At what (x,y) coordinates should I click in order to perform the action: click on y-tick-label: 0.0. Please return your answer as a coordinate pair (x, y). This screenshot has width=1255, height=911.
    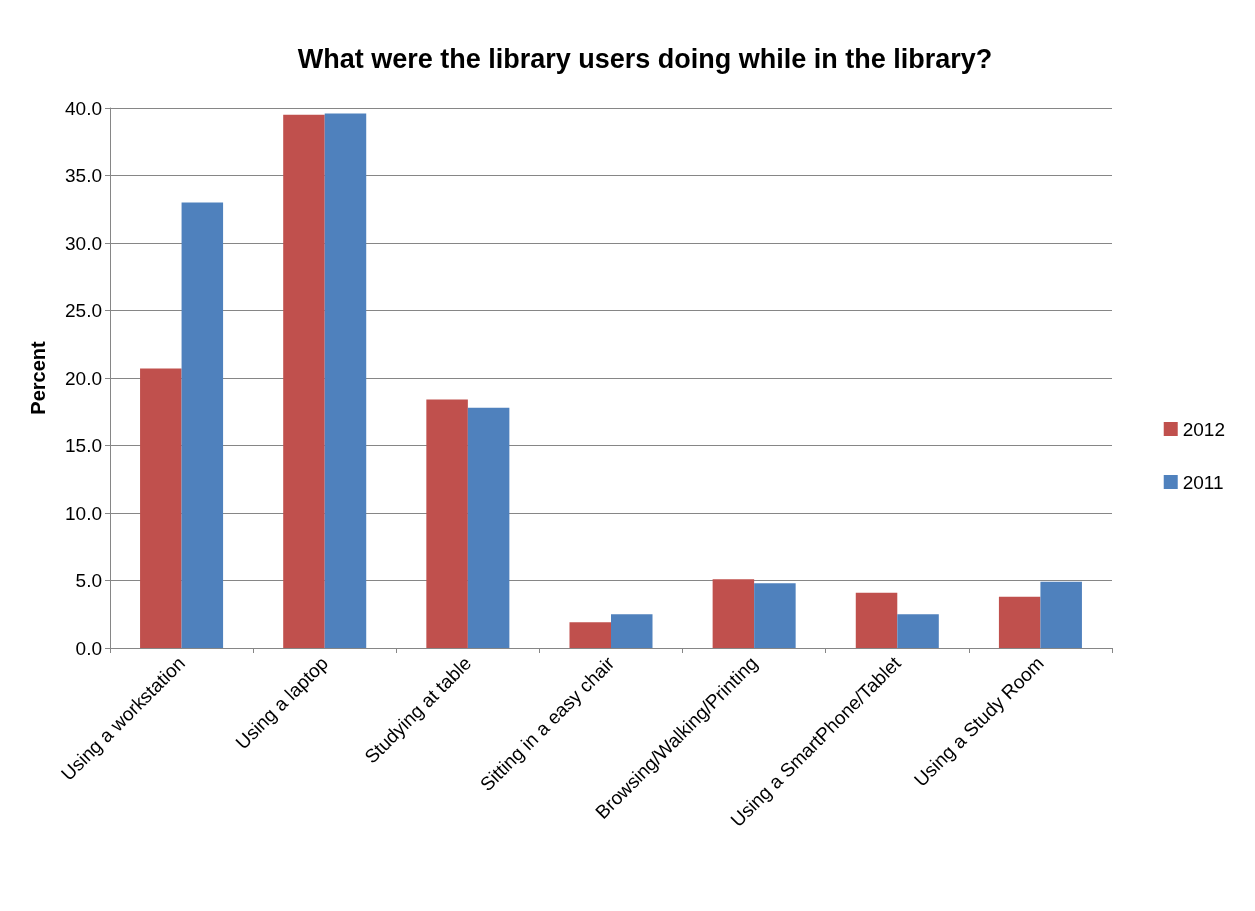
    Looking at the image, I should click on (88, 648).